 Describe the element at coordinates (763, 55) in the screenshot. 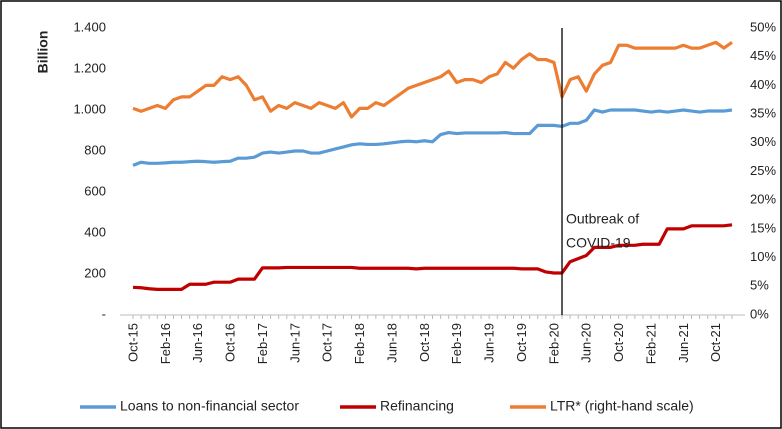

I see `y2-tick-label: 45%` at that location.